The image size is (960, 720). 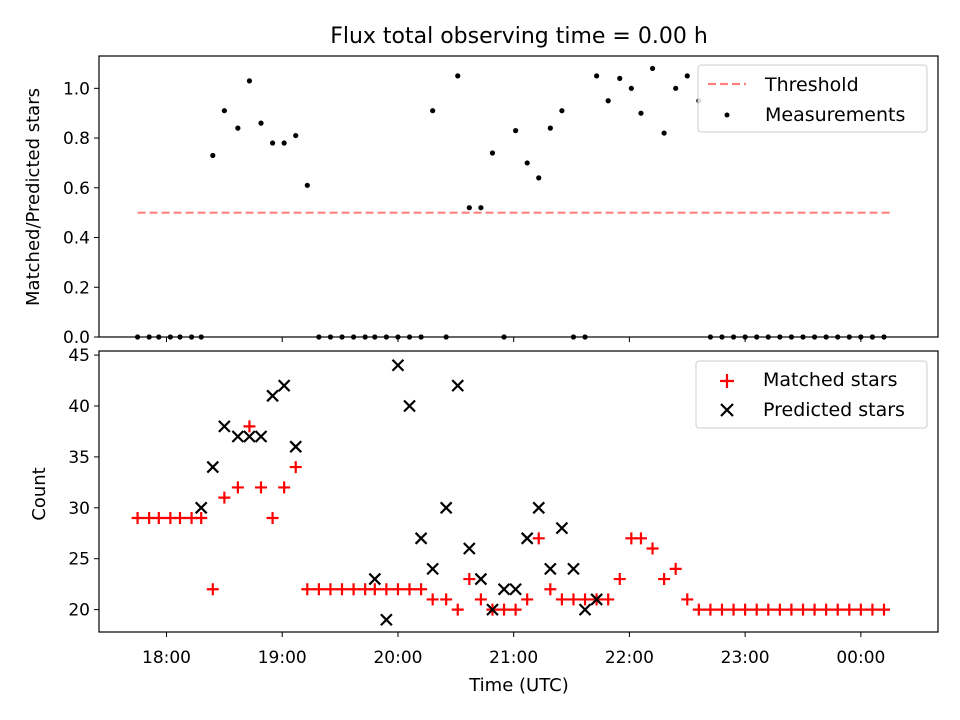 What do you see at coordinates (745, 658) in the screenshot?
I see `bottom-xtick-label: 23:00` at bounding box center [745, 658].